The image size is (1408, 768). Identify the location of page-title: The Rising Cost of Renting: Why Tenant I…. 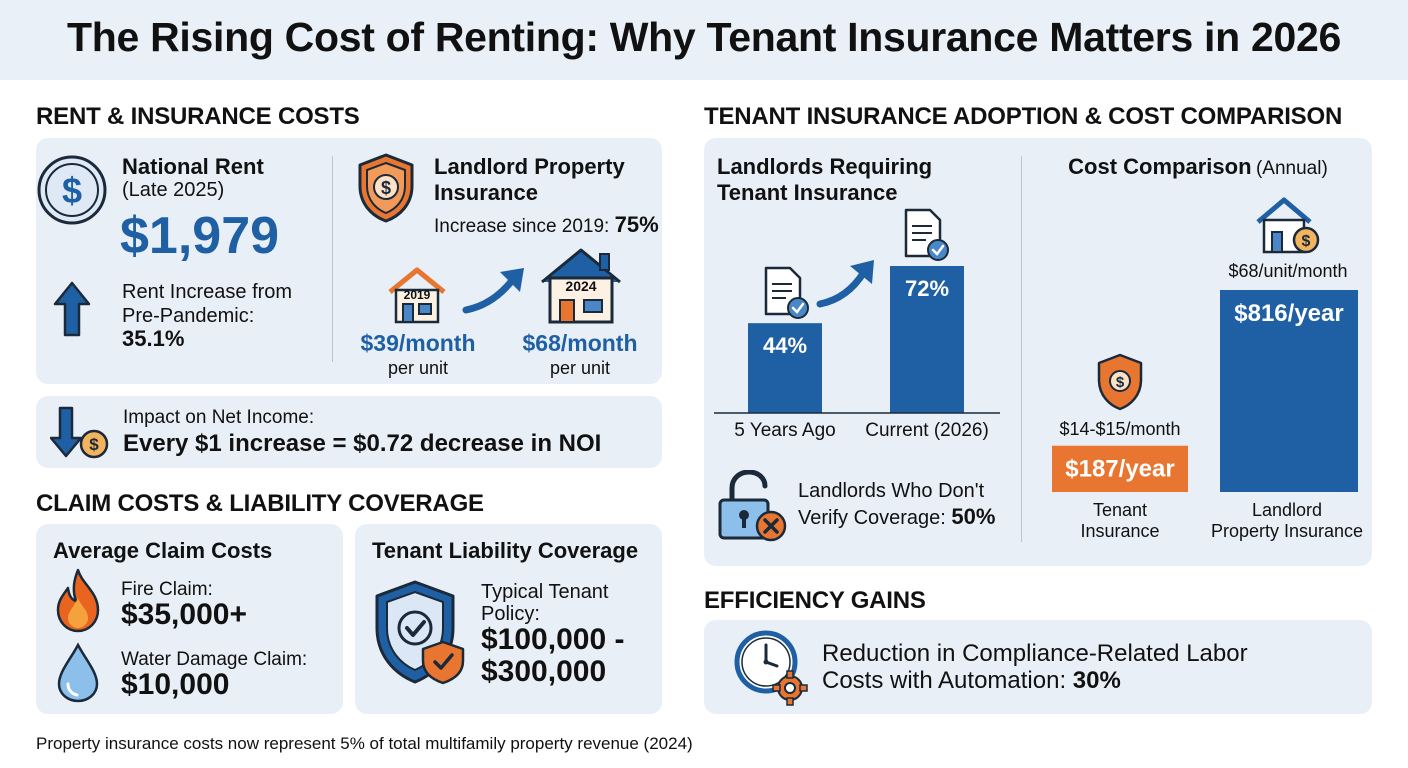
(704, 37).